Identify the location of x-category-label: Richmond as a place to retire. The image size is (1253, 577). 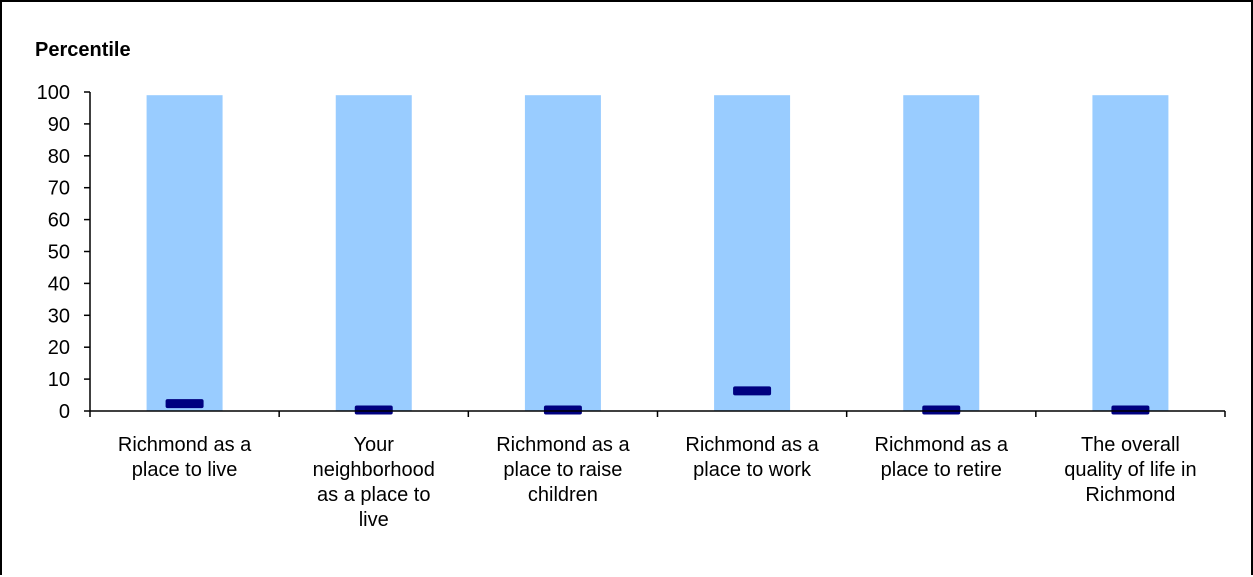
(942, 457).